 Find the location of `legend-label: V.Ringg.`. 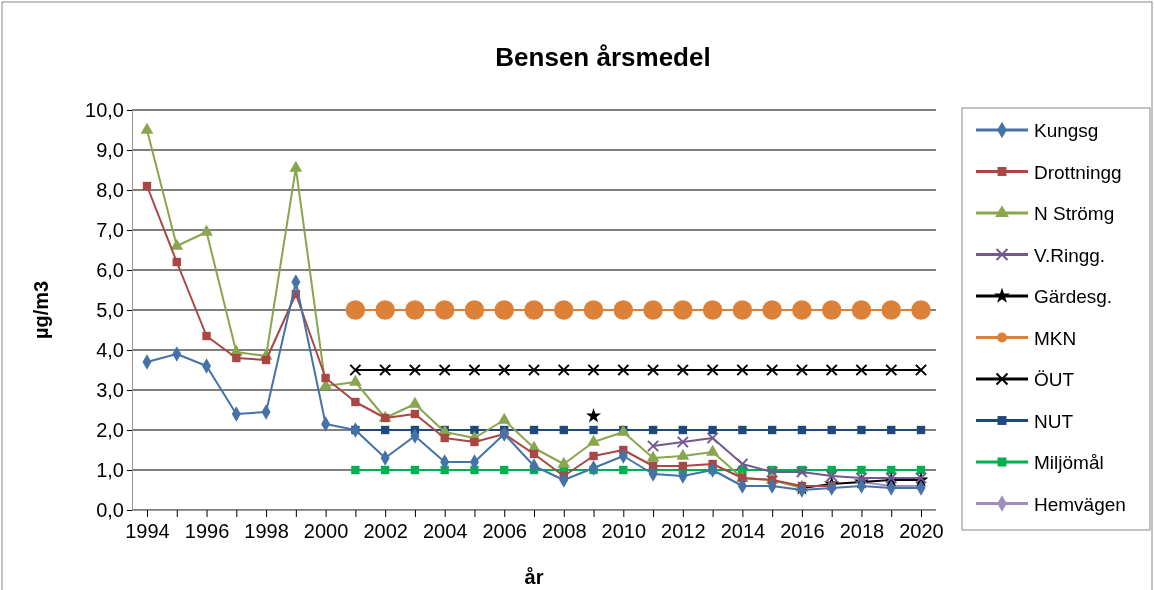

legend-label: V.Ringg. is located at coordinates (1070, 255).